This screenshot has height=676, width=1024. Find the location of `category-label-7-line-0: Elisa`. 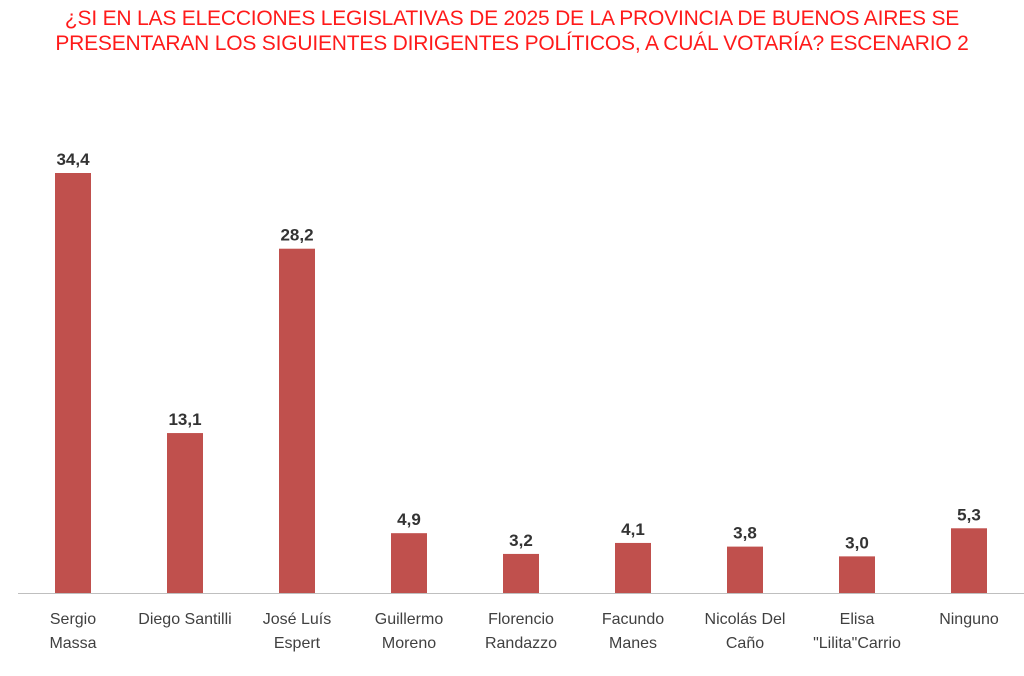

category-label-7-line-0: Elisa is located at coordinates (857, 619).